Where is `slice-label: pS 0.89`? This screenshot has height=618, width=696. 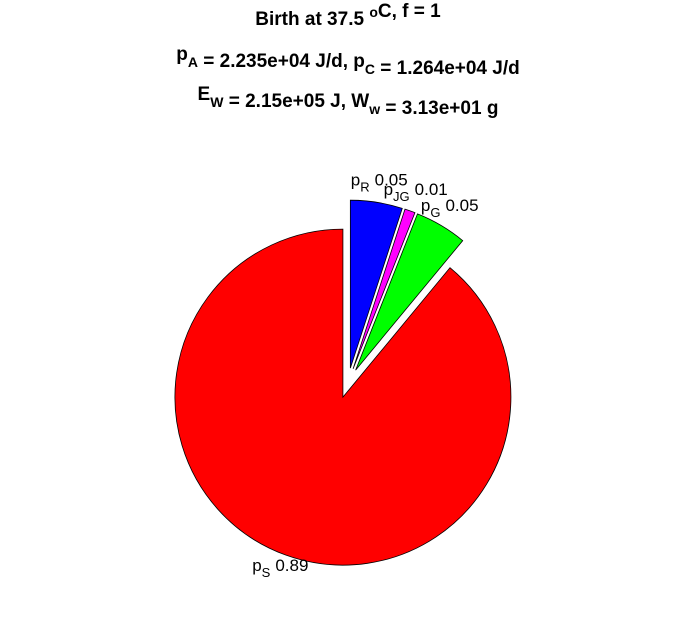 slice-label: pS 0.89 is located at coordinates (280, 568).